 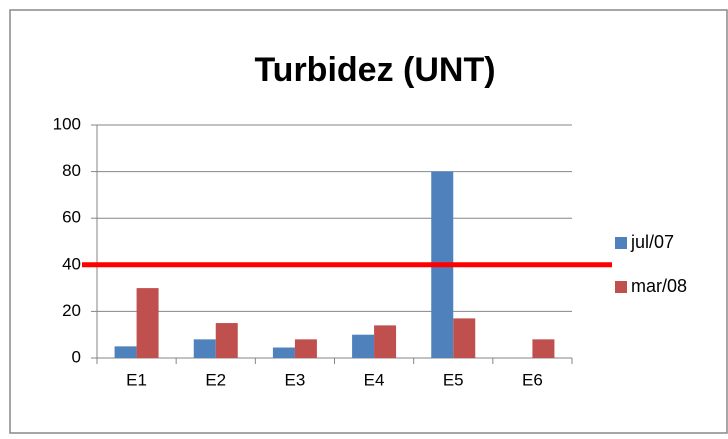 What do you see at coordinates (71, 217) in the screenshot?
I see `y-tick-label: 60` at bounding box center [71, 217].